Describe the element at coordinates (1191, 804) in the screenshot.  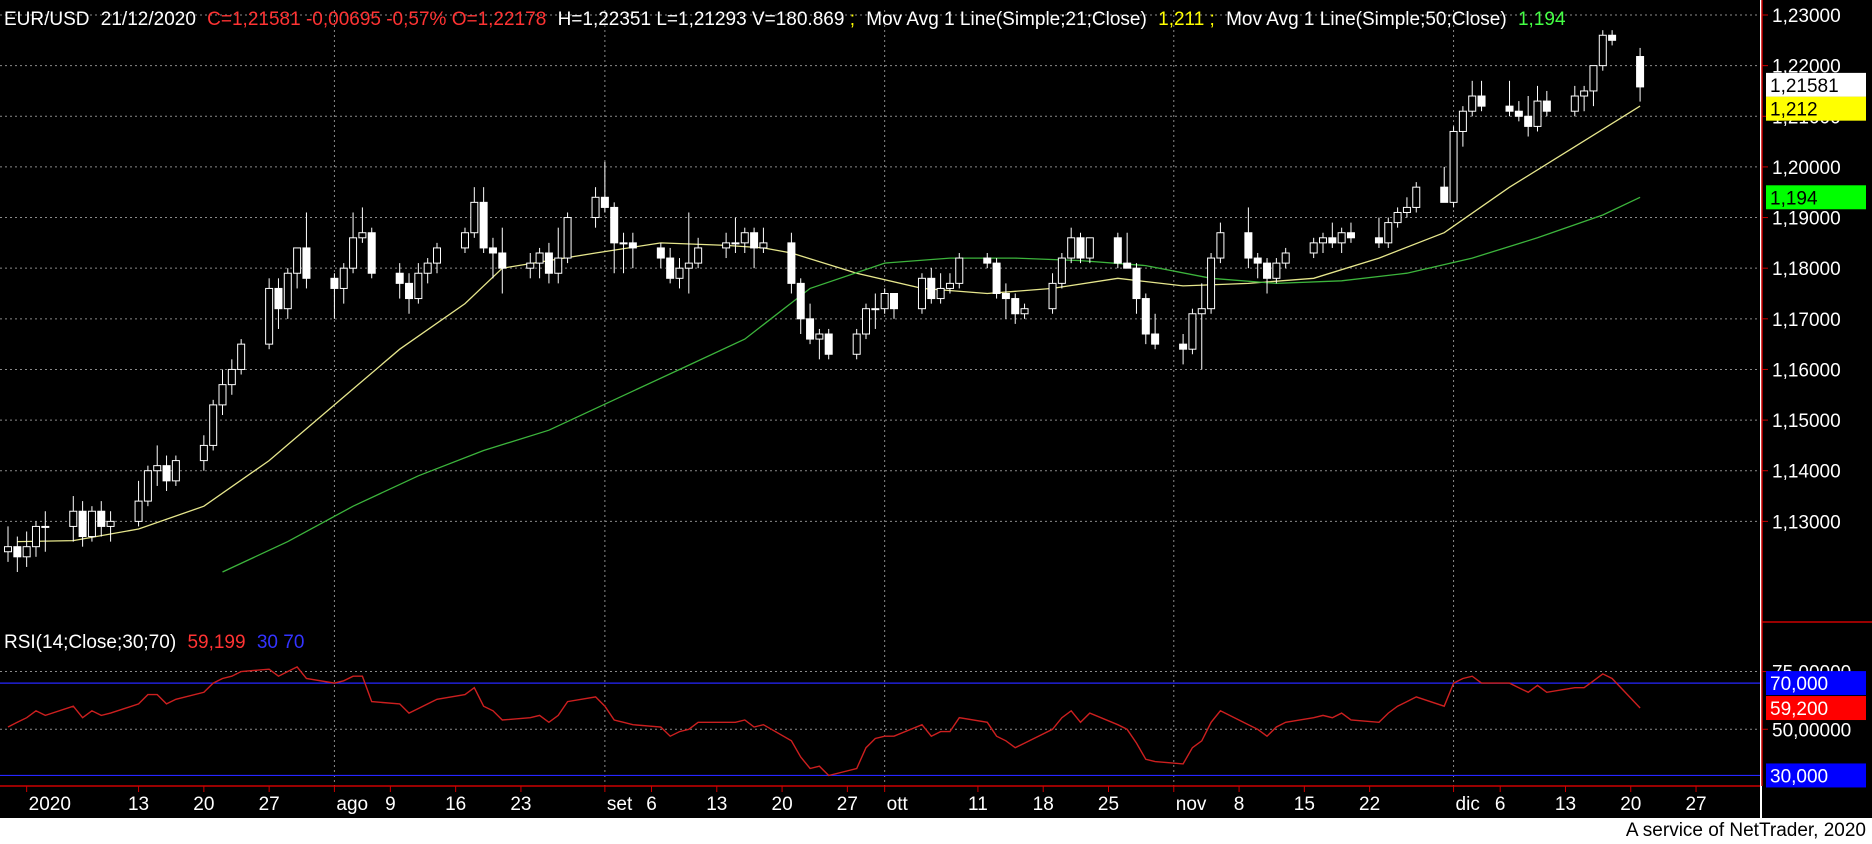
I see `x-tick-label: nov` at that location.